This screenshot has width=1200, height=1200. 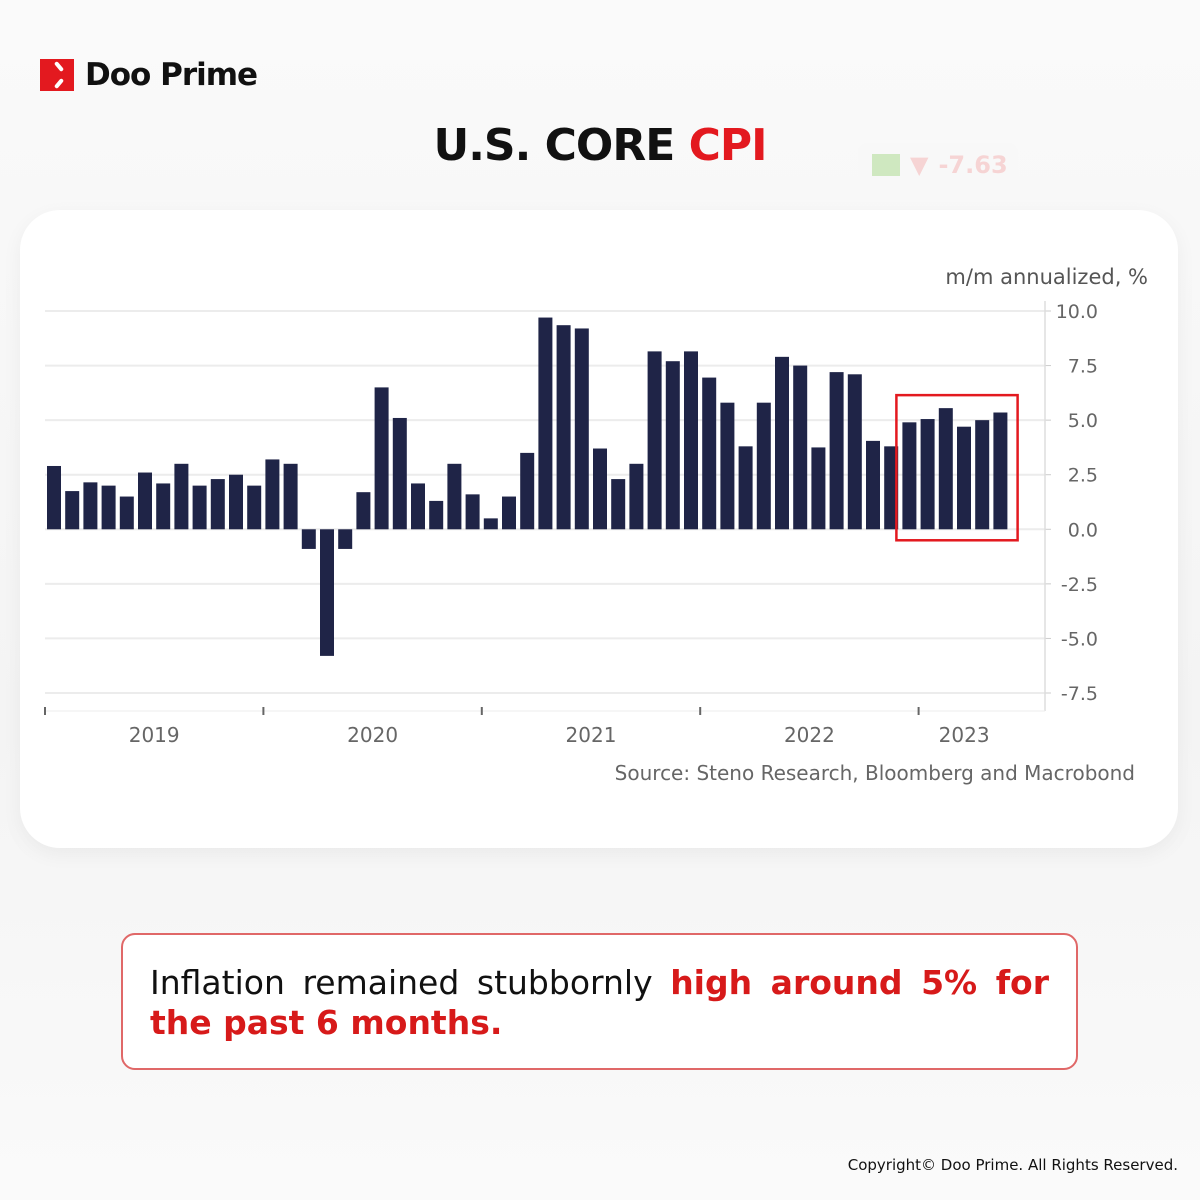 I want to click on caption-text: Inflation remained stubbornly, so click(x=410, y=982).